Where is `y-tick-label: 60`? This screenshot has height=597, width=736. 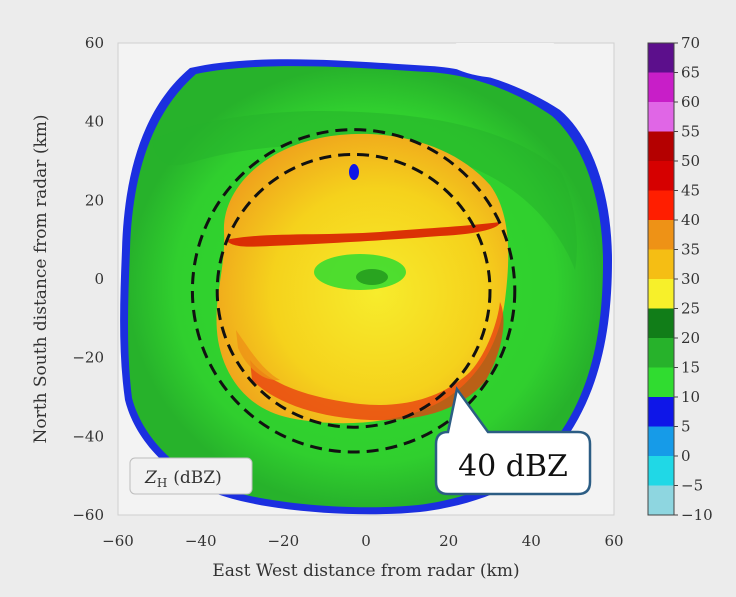 y-tick-label: 60 is located at coordinates (94, 43).